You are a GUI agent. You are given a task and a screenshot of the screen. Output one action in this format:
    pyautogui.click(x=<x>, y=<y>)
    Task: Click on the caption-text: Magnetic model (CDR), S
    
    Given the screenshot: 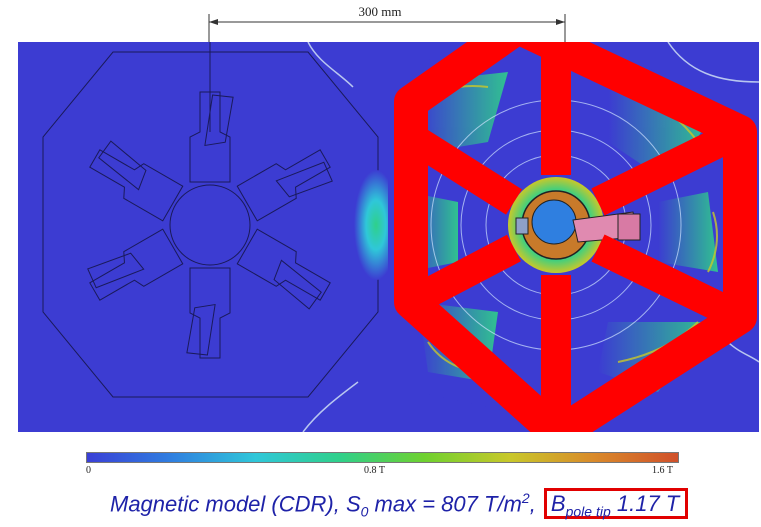 What is the action you would take?
    pyautogui.click(x=235, y=504)
    